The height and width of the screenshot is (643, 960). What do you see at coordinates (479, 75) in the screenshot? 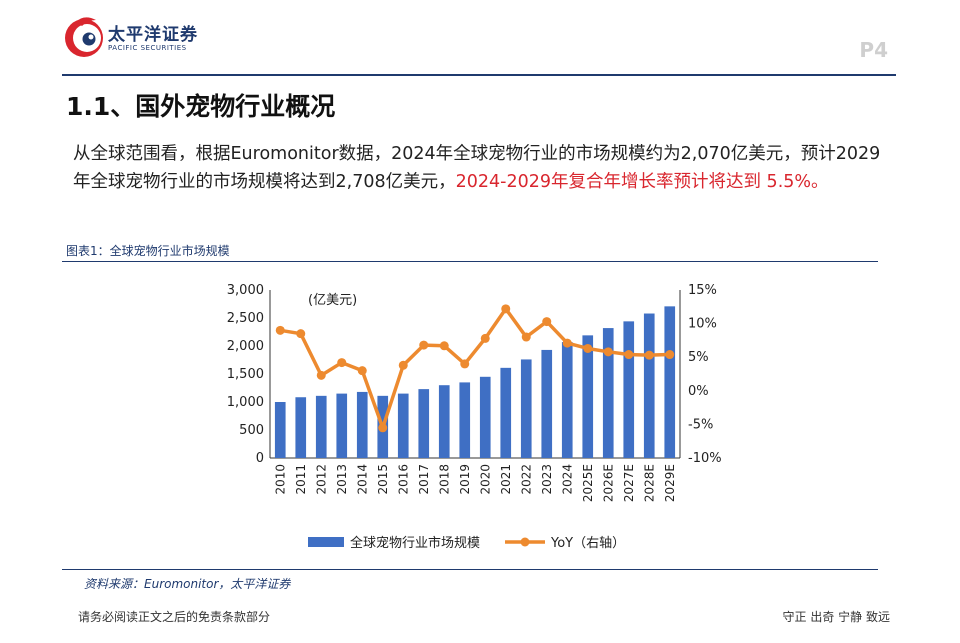
I see `header-divider` at bounding box center [479, 75].